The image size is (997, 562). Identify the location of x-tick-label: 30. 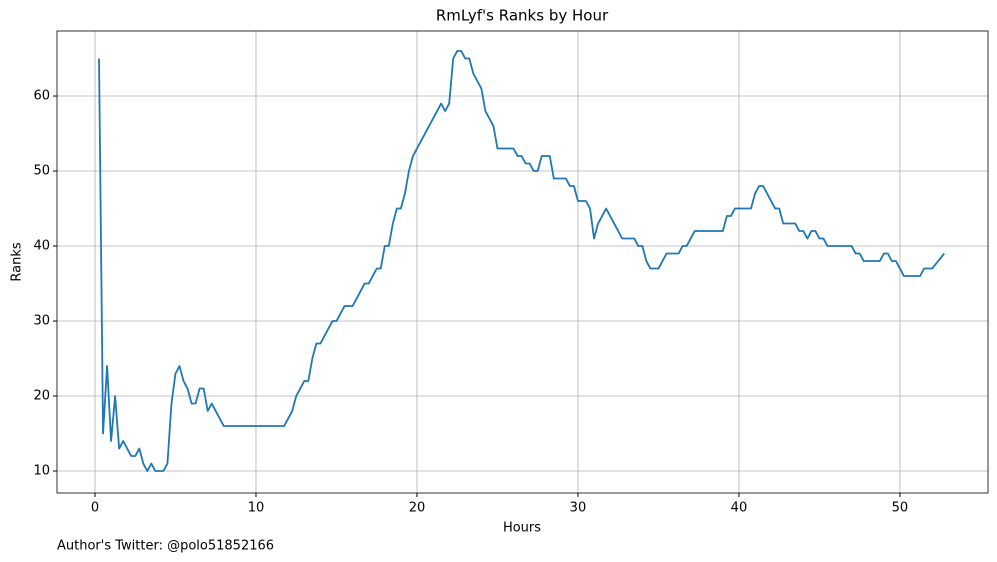
(578, 508).